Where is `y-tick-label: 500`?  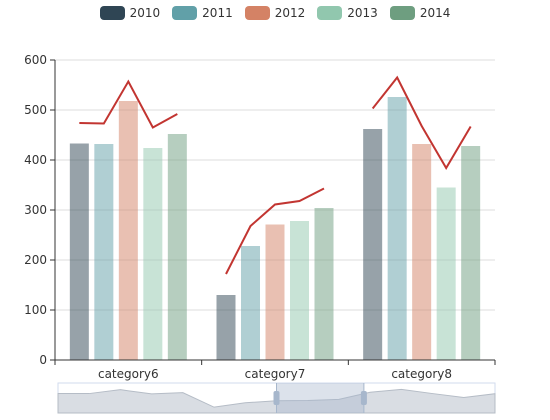
y-tick-label: 500 is located at coordinates (35, 110).